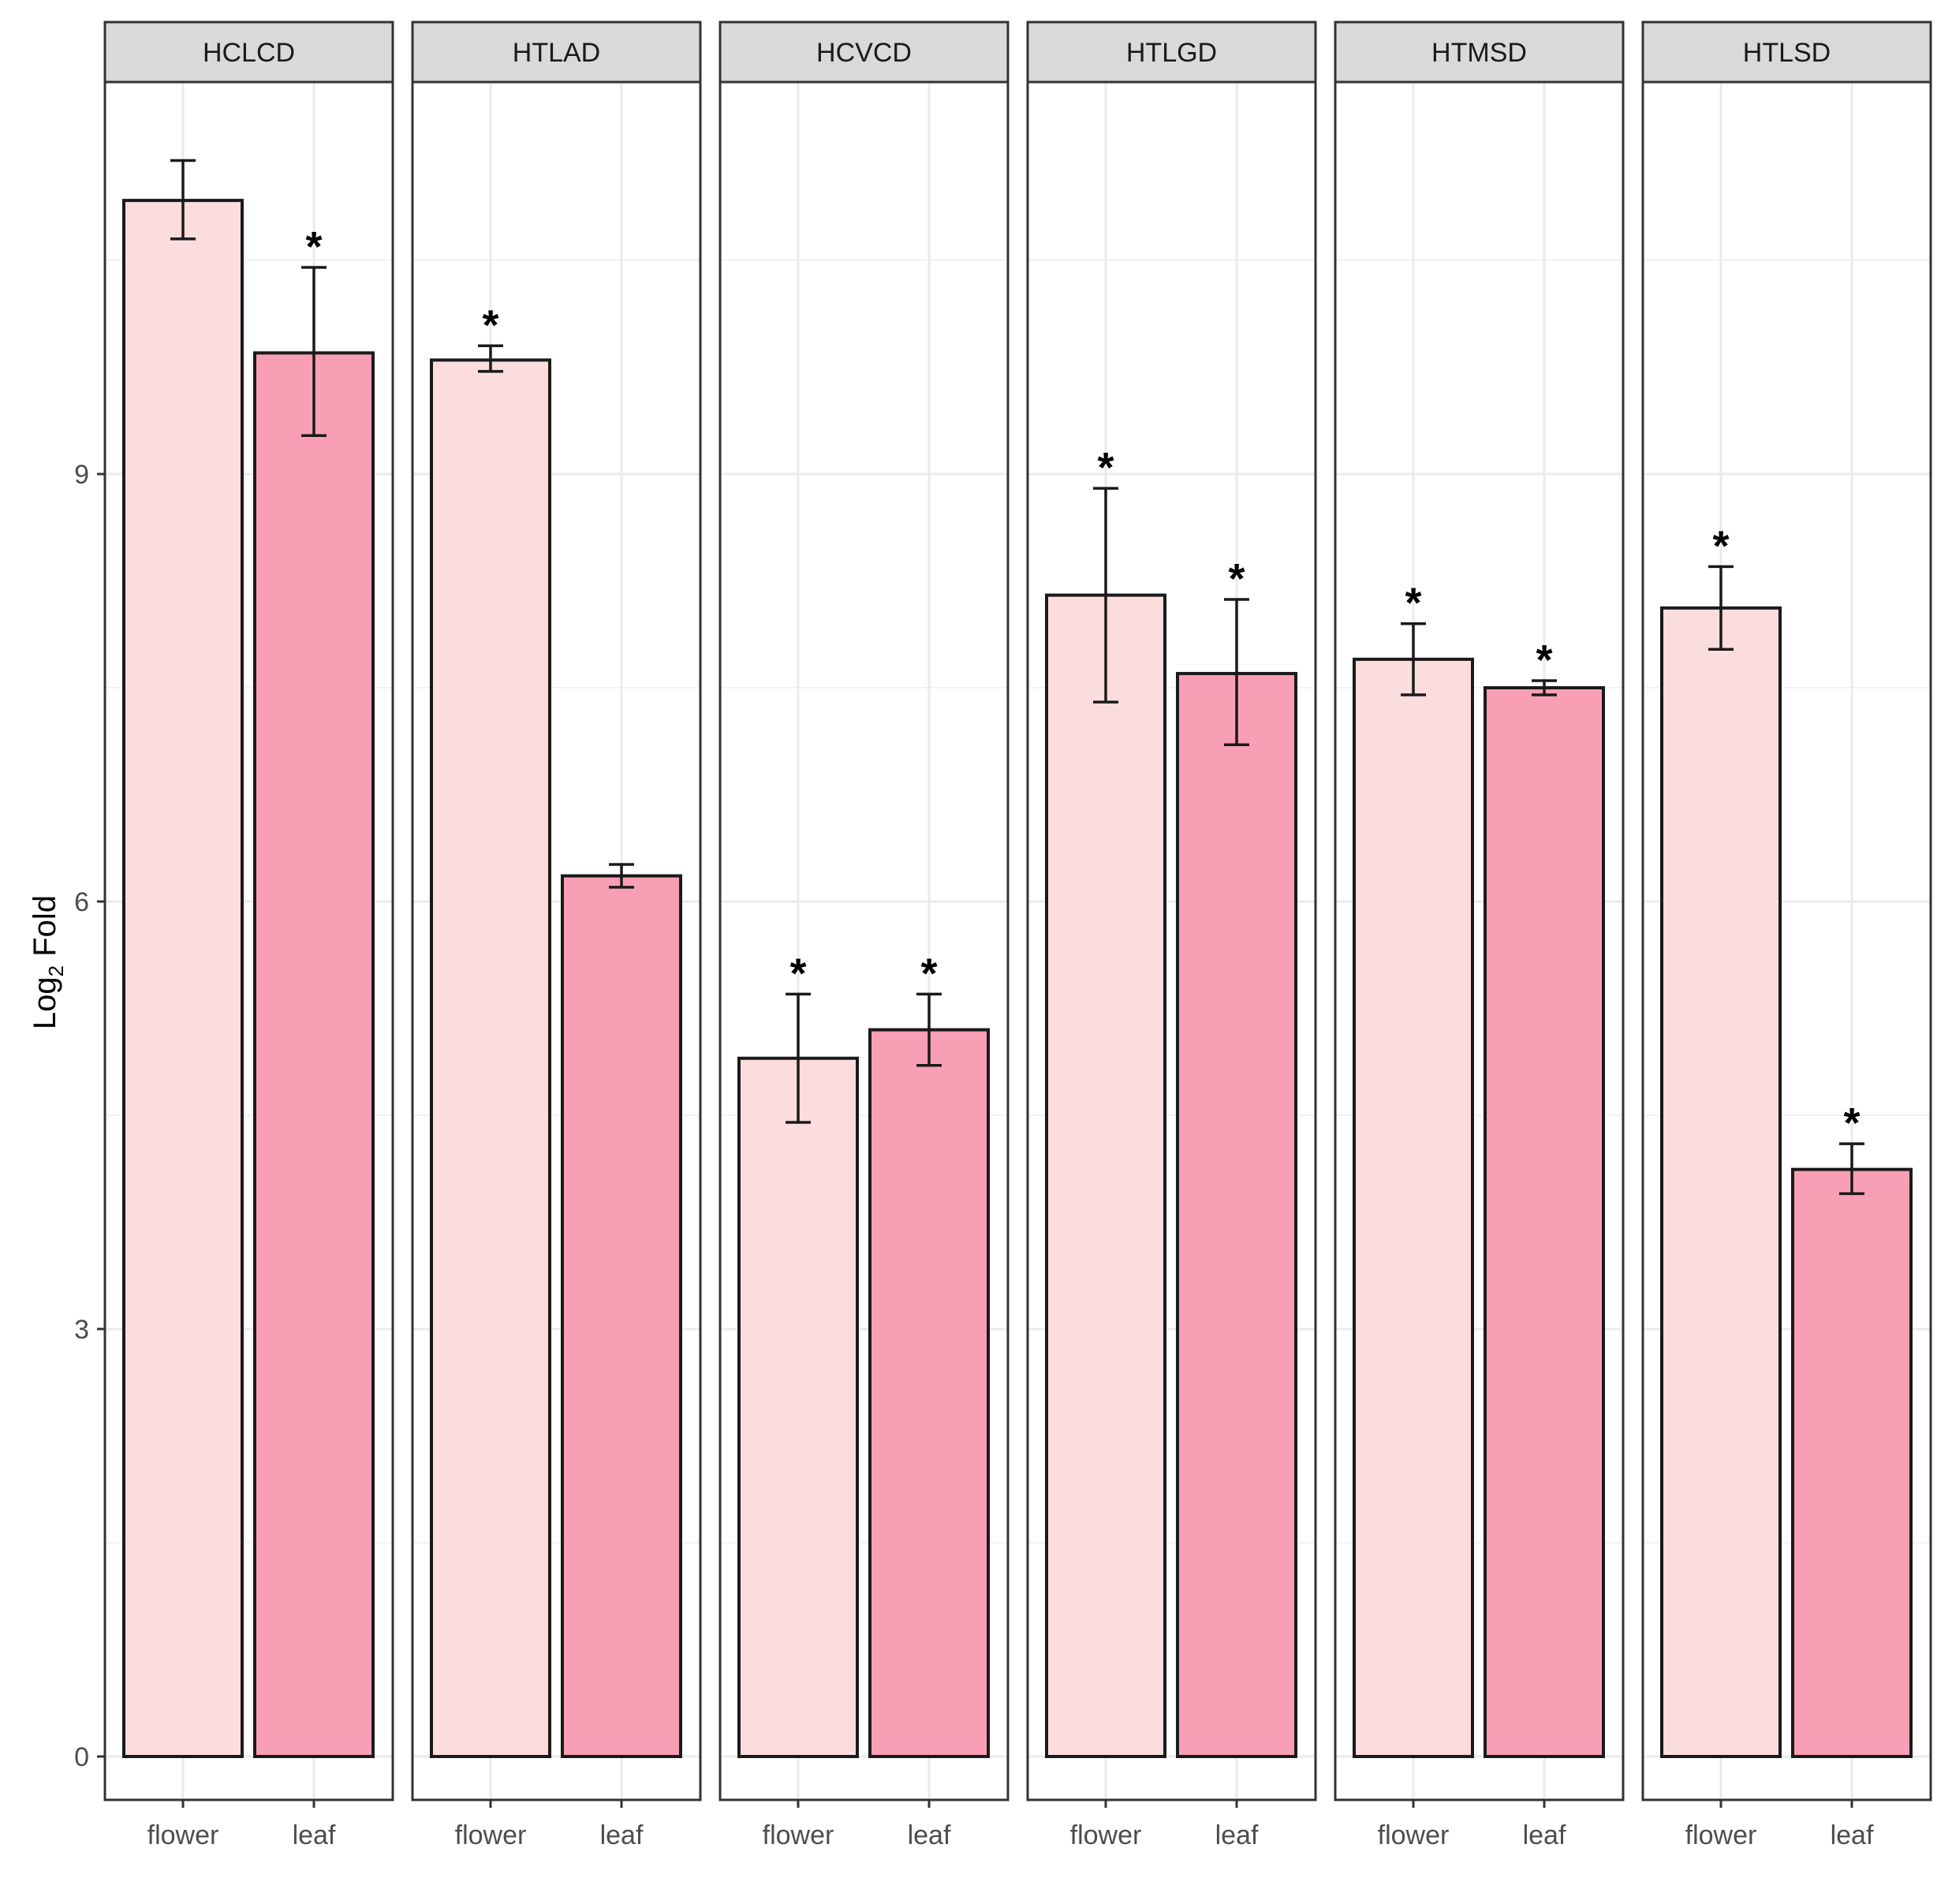 This screenshot has height=1904, width=1952. I want to click on panel-htlad: * HTLAD flower leaf, so click(556, 935).